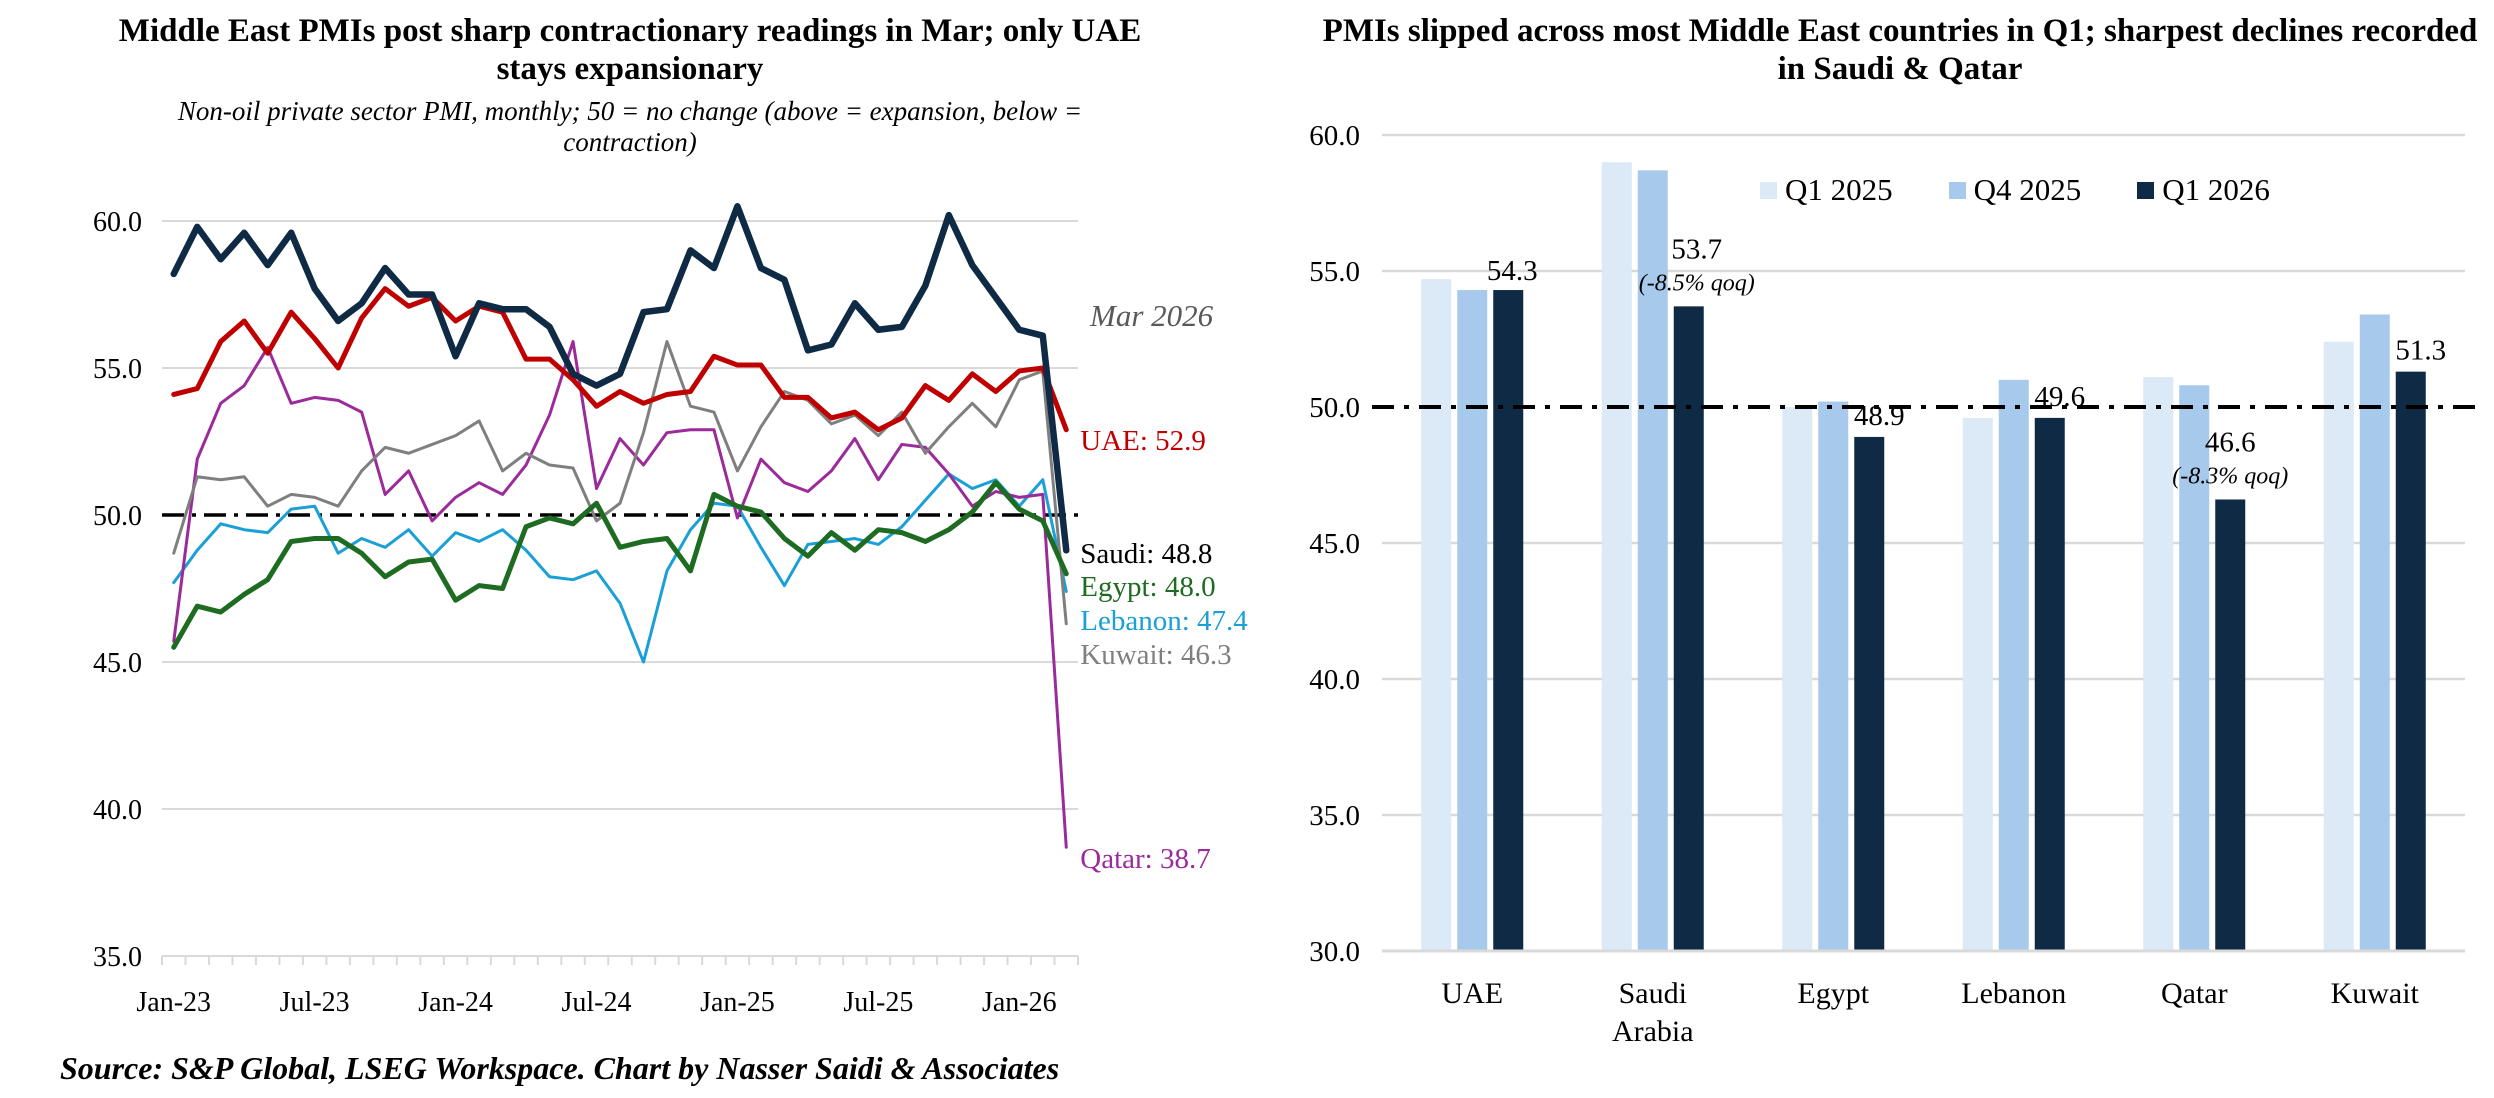 The image size is (2494, 1098). I want to click on x-category-label: Saudi, so click(1653, 993).